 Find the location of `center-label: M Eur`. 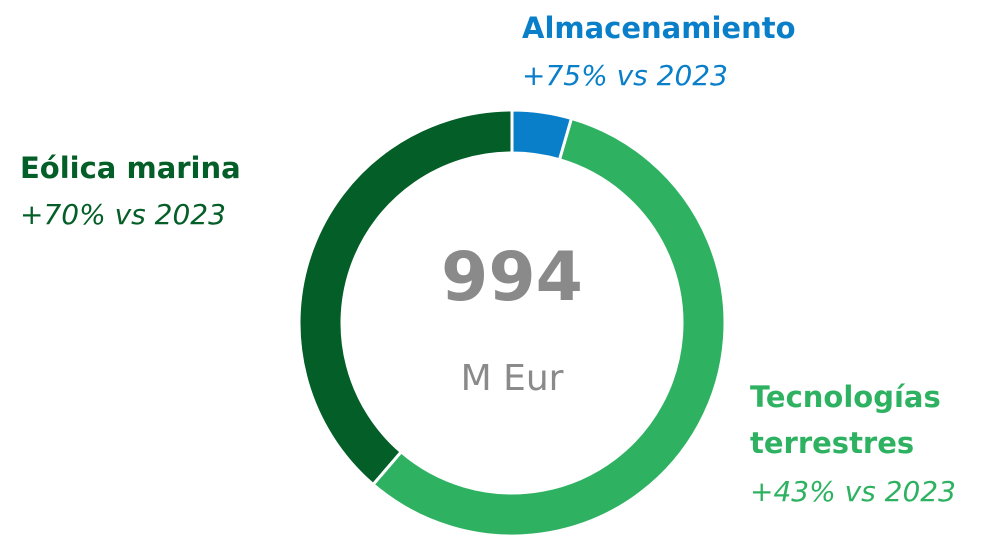

center-label: M Eur is located at coordinates (512, 378).